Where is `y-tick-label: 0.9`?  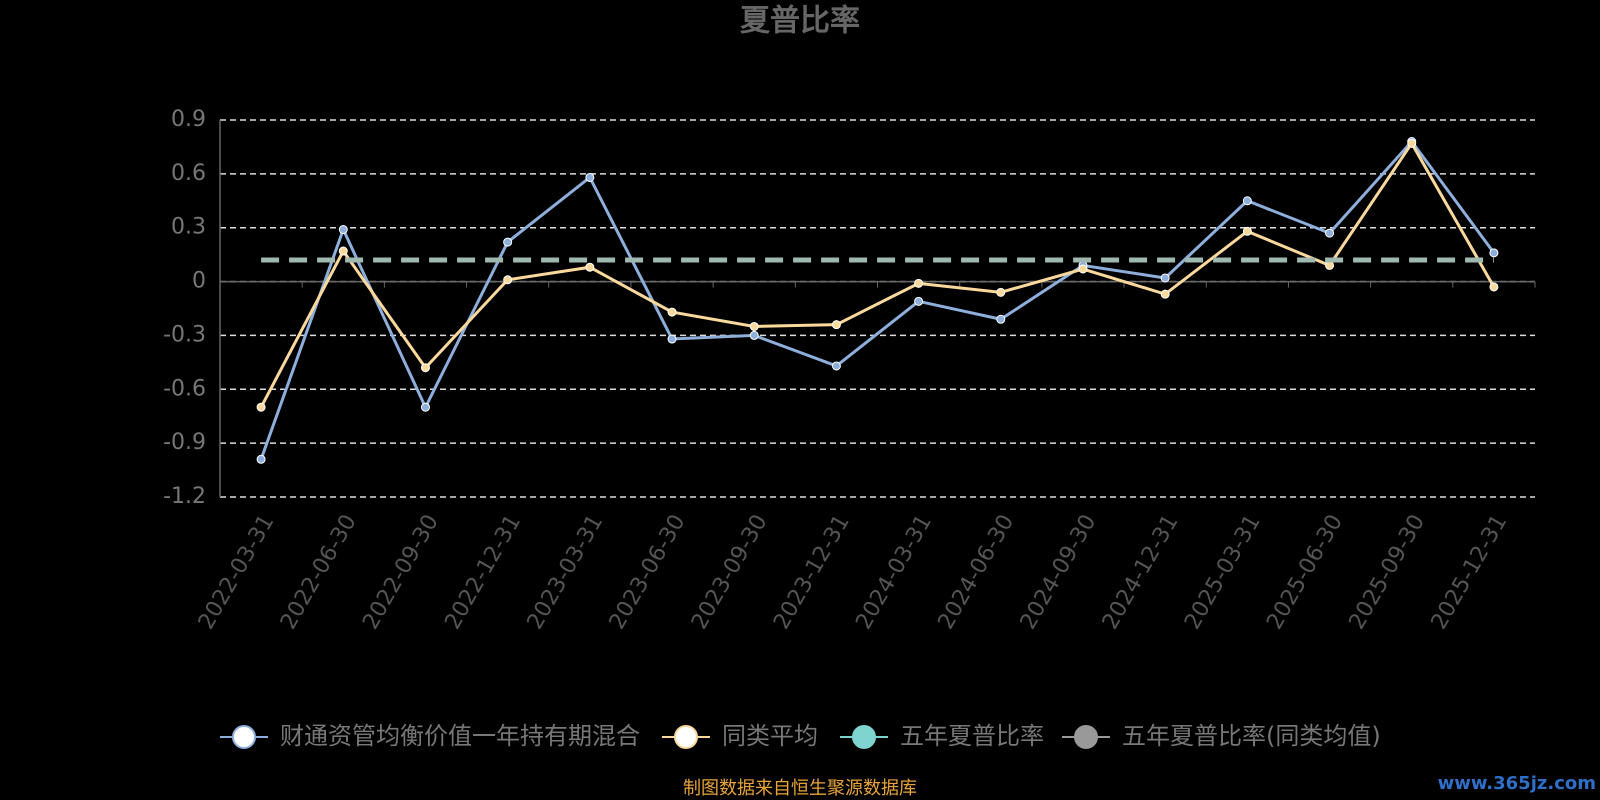
y-tick-label: 0.9 is located at coordinates (188, 119).